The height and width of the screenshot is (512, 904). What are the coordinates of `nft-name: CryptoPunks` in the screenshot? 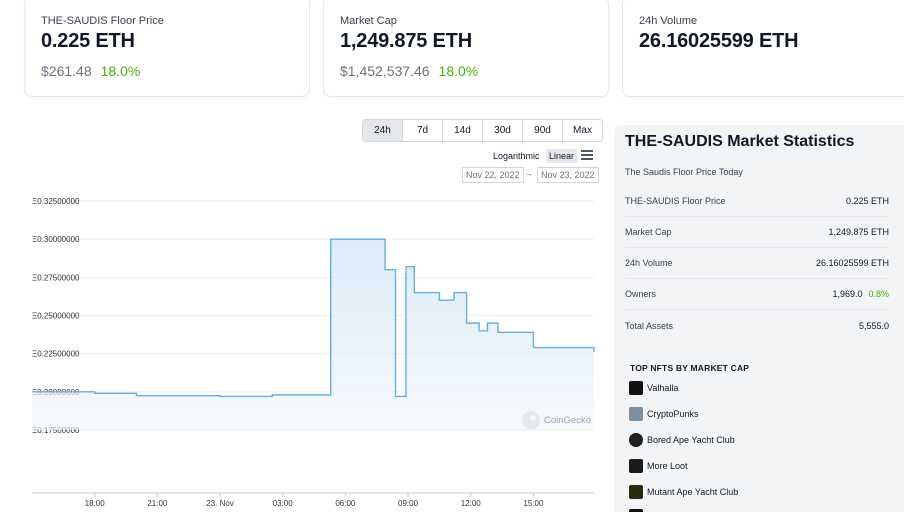 It's located at (673, 414).